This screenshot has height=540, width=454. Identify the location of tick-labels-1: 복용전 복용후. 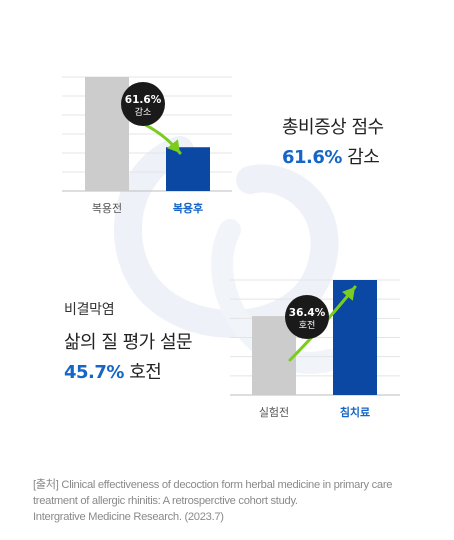
(147, 208).